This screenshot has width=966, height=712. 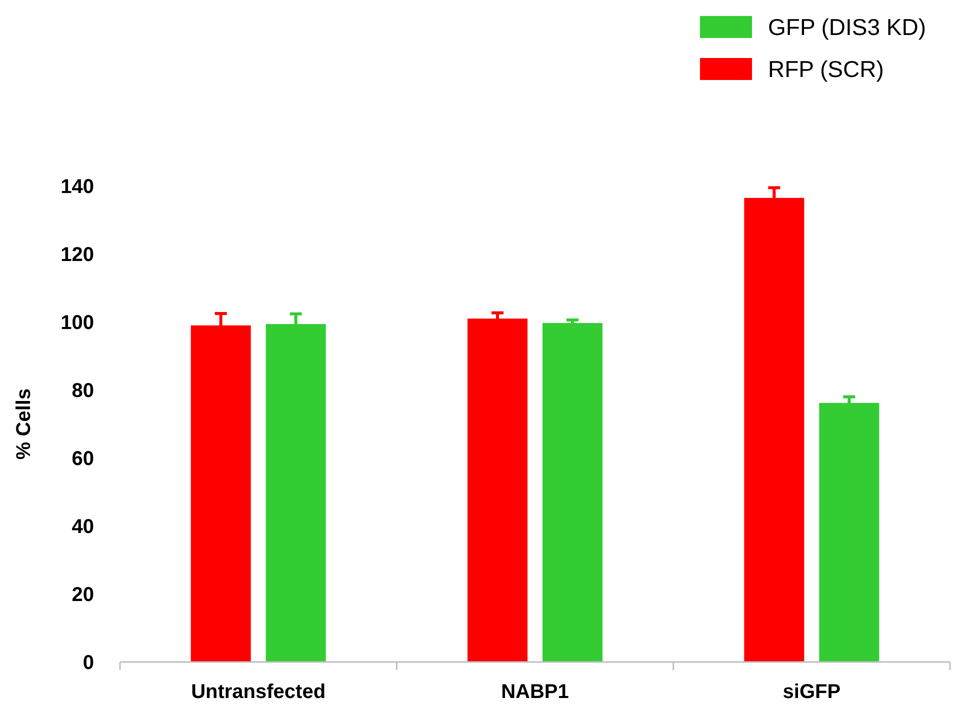 What do you see at coordinates (83, 527) in the screenshot?
I see `y-tick-label: 40` at bounding box center [83, 527].